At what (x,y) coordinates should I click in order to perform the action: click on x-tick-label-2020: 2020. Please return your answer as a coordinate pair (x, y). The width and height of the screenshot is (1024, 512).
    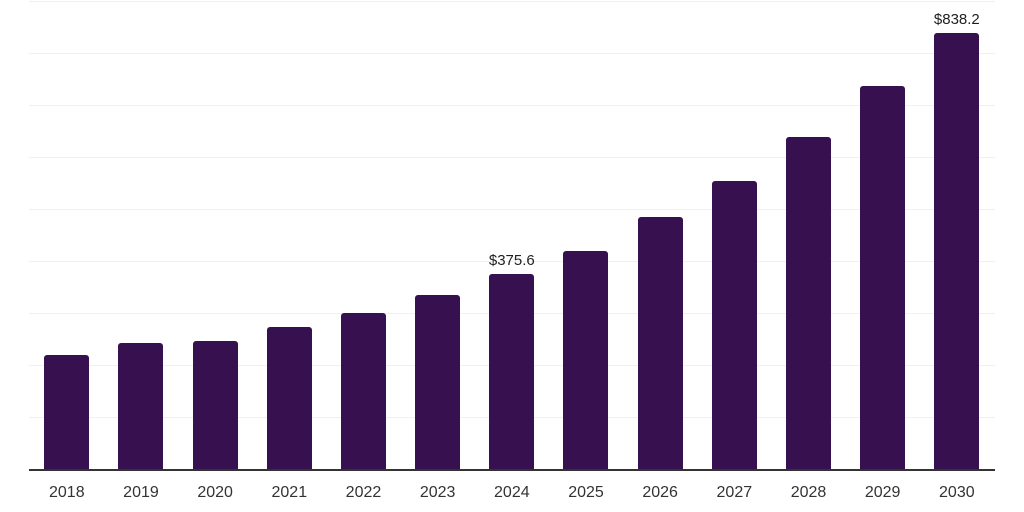
    Looking at the image, I should click on (215, 492).